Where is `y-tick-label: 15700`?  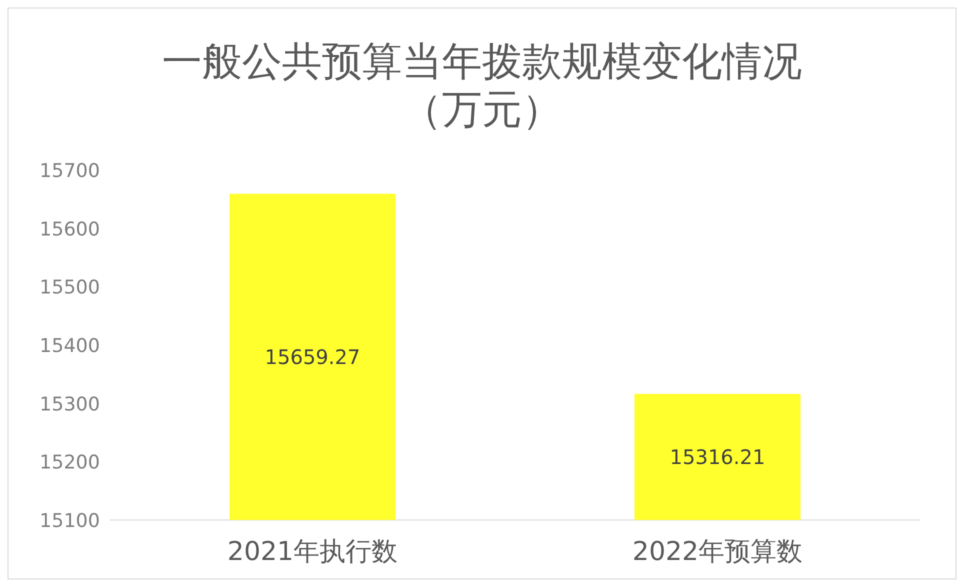 y-tick-label: 15700 is located at coordinates (70, 171).